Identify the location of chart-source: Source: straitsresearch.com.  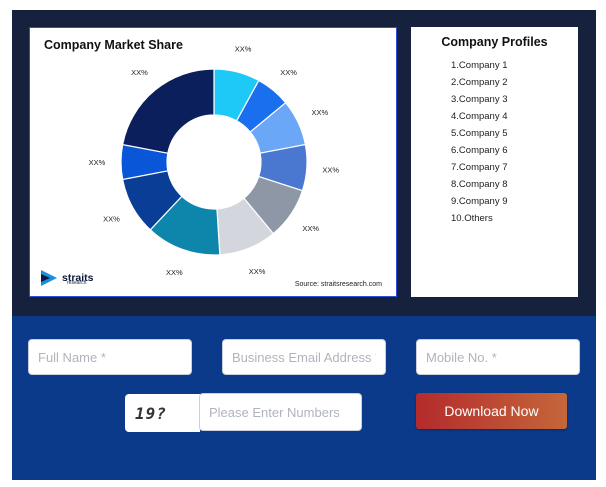
(338, 284).